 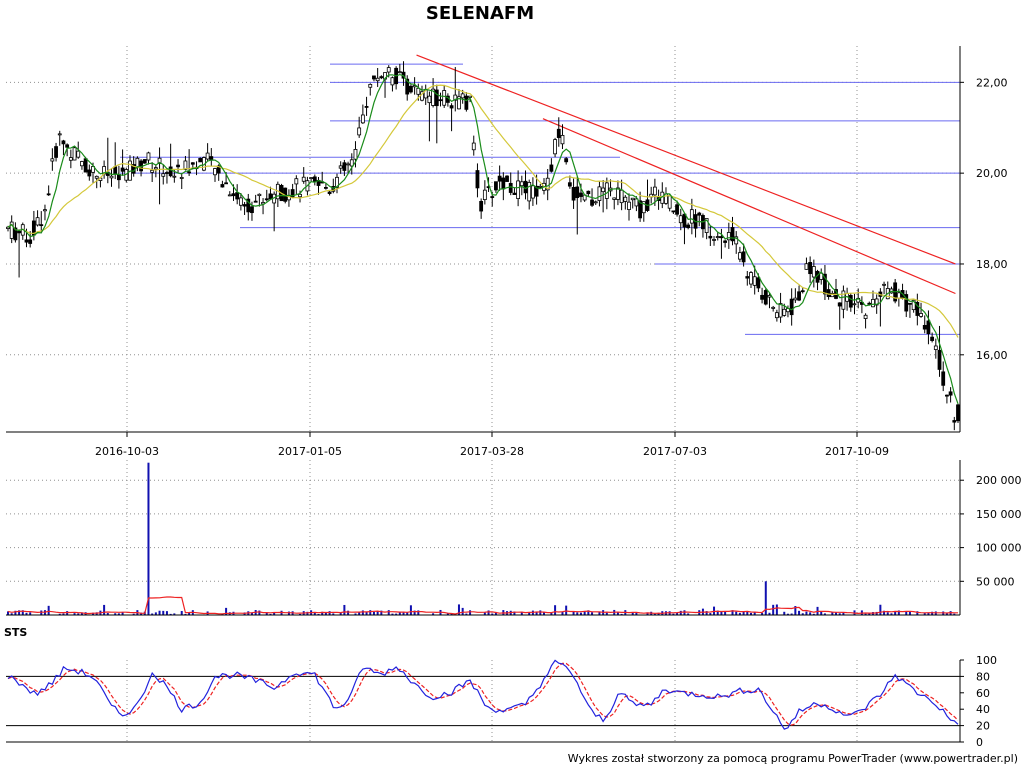 I want to click on price-xtick-label: 2017-07-03, so click(x=675, y=451).